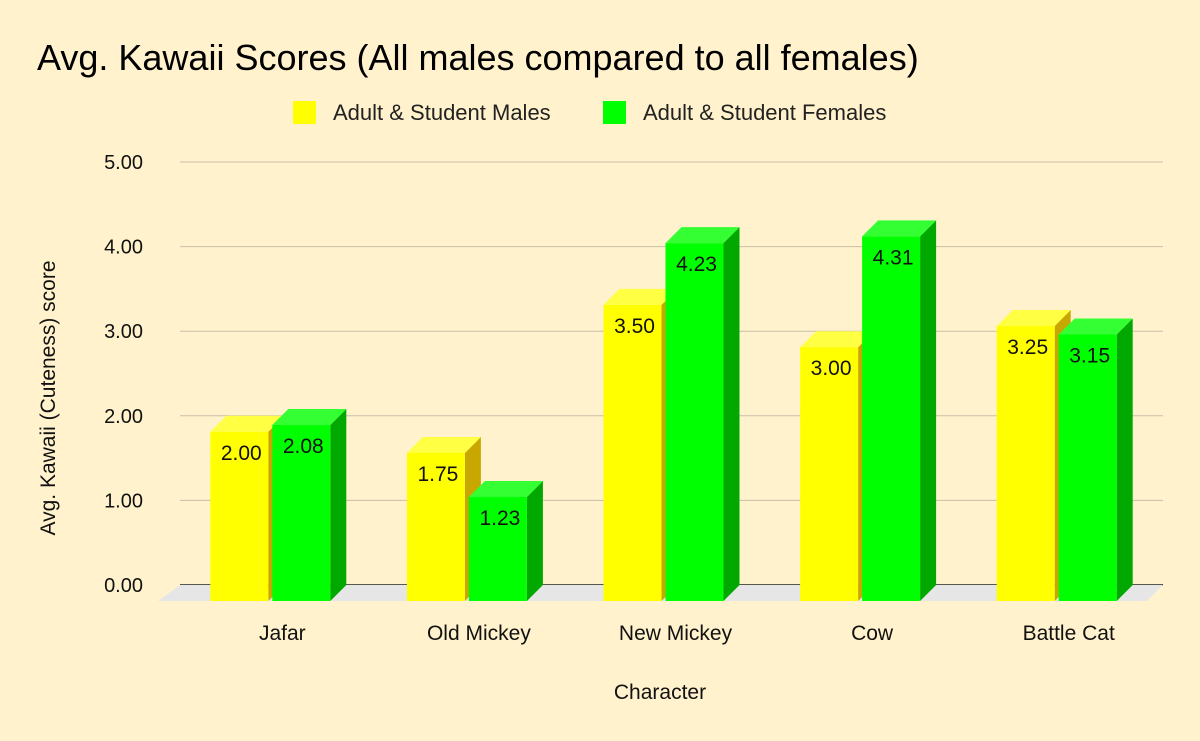 This screenshot has height=741, width=1200. What do you see at coordinates (676, 633) in the screenshot?
I see `x-tick-label: New Mickey` at bounding box center [676, 633].